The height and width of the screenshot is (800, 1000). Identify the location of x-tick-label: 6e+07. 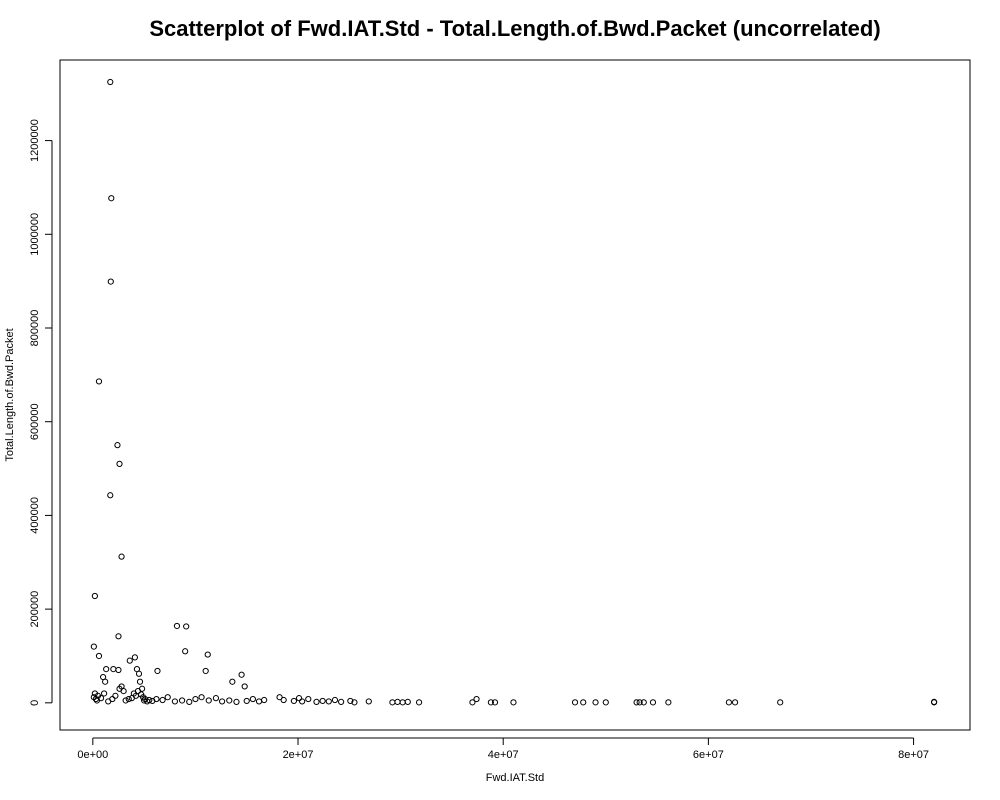
(708, 755).